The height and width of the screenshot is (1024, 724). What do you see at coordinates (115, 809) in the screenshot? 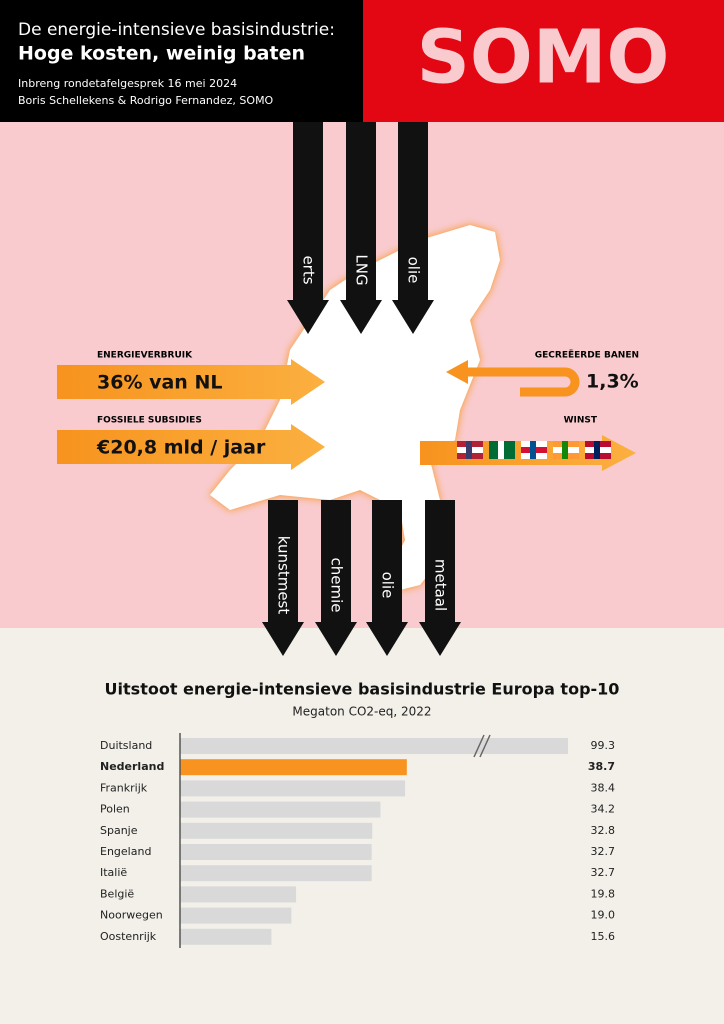
I see `category-label: Polen` at bounding box center [115, 809].